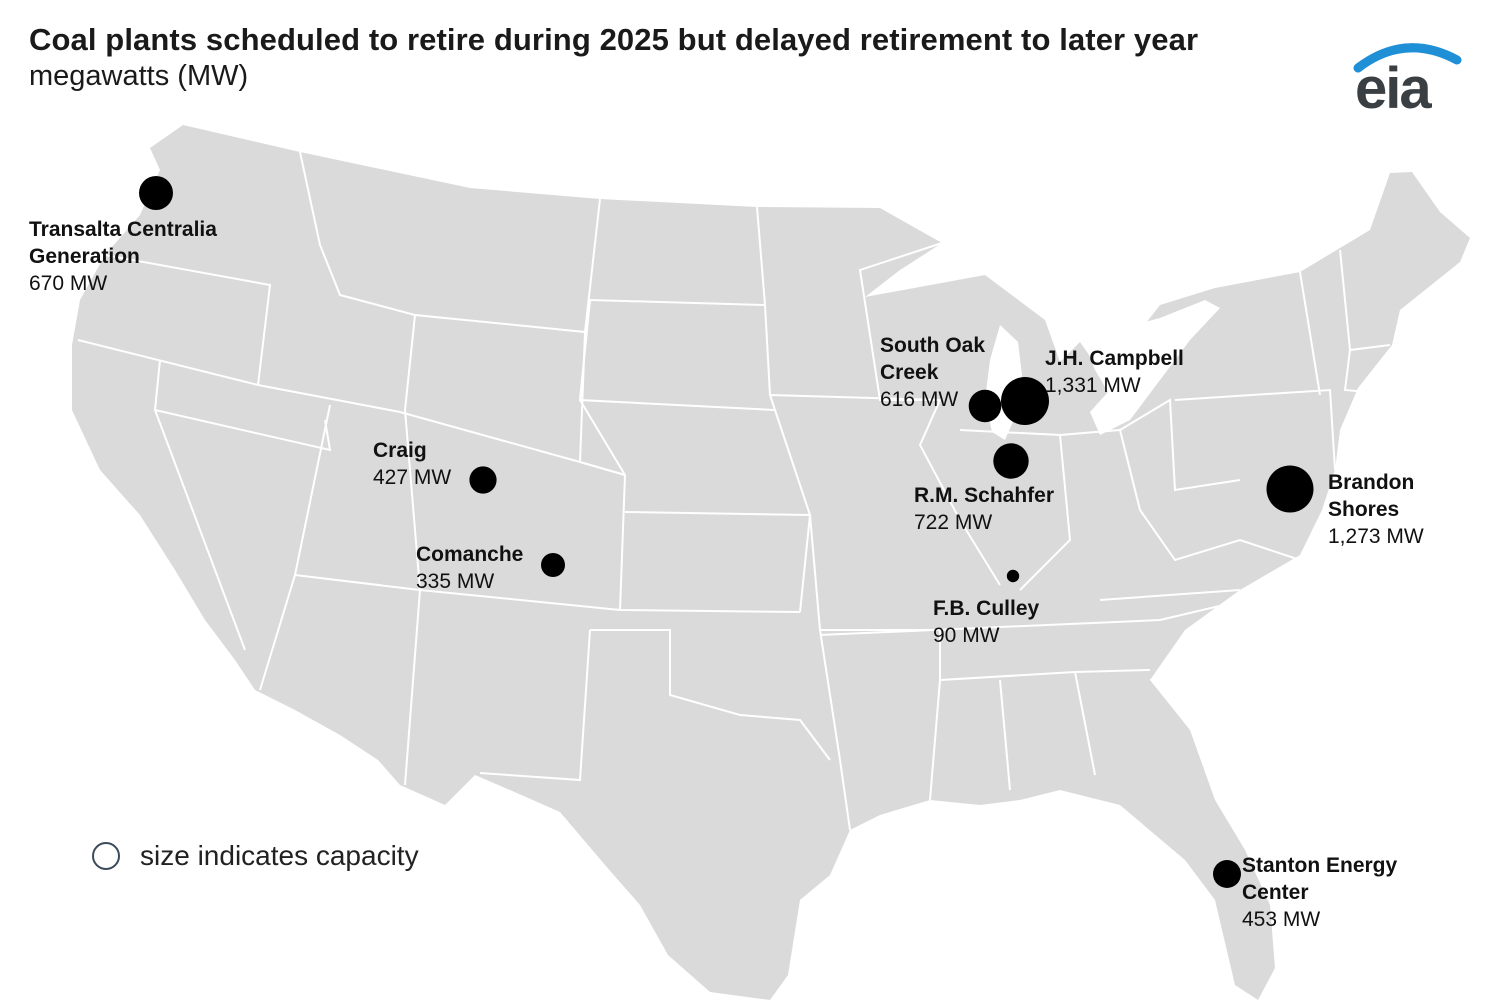 The image size is (1500, 1008). What do you see at coordinates (106, 856) in the screenshot?
I see `hollow-circle-icon` at bounding box center [106, 856].